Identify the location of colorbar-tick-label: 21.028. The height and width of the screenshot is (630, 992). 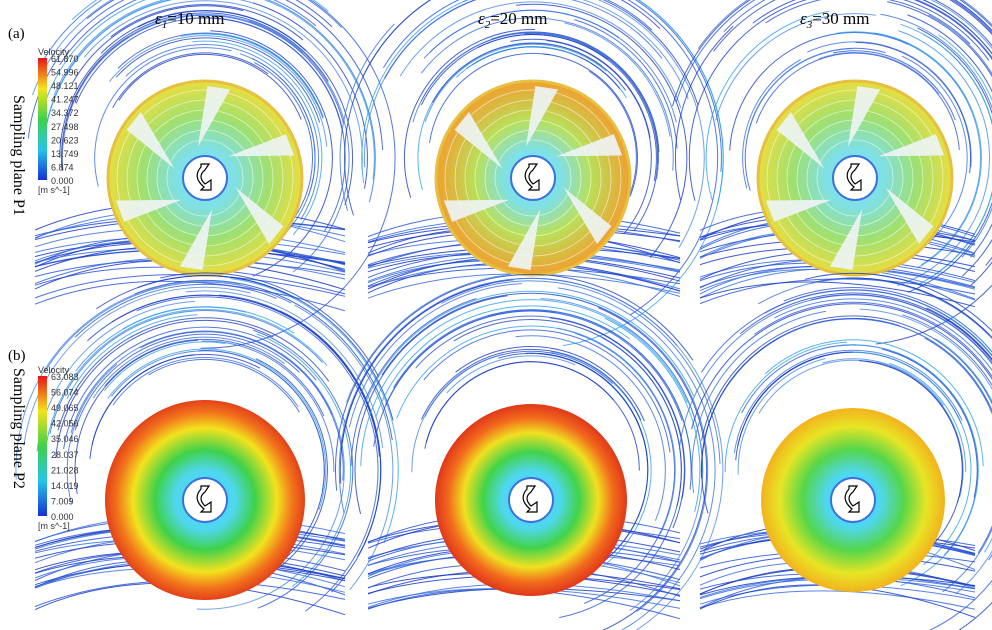
(65, 470).